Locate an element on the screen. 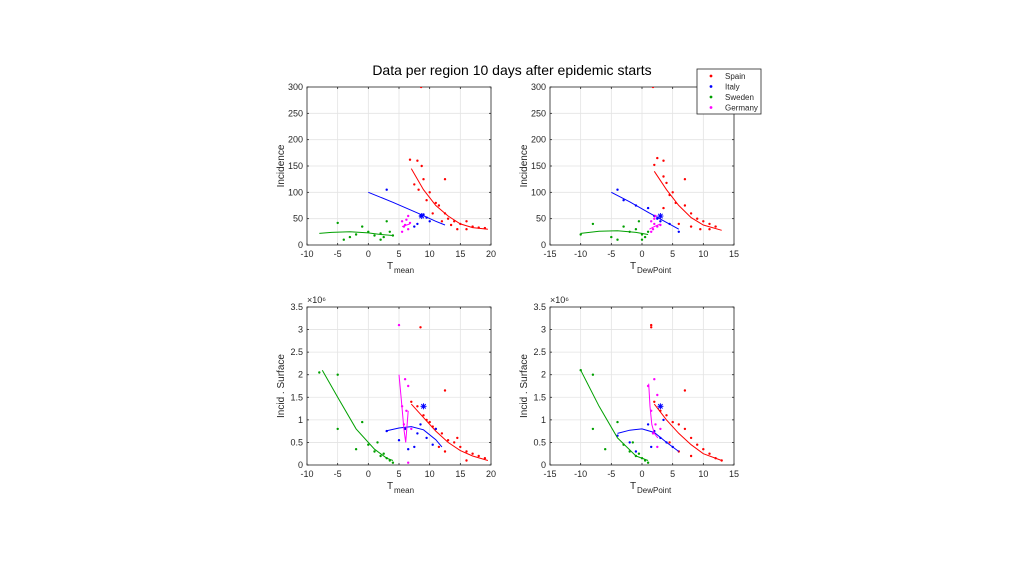  series-spain is located at coordinates (449, 394).